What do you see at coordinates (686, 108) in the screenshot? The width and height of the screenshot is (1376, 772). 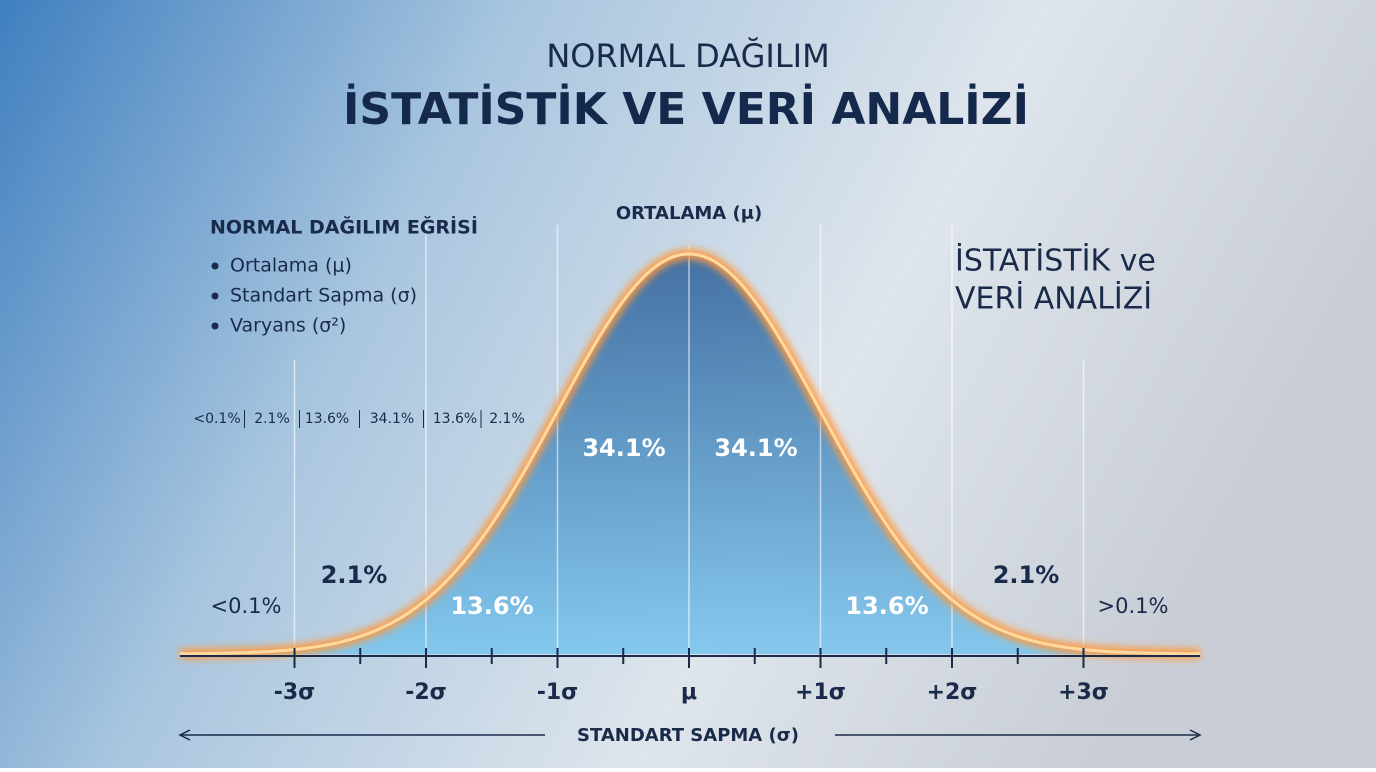 I see `title: İSTATİSTİK VE VERİ ANALİZİ` at bounding box center [686, 108].